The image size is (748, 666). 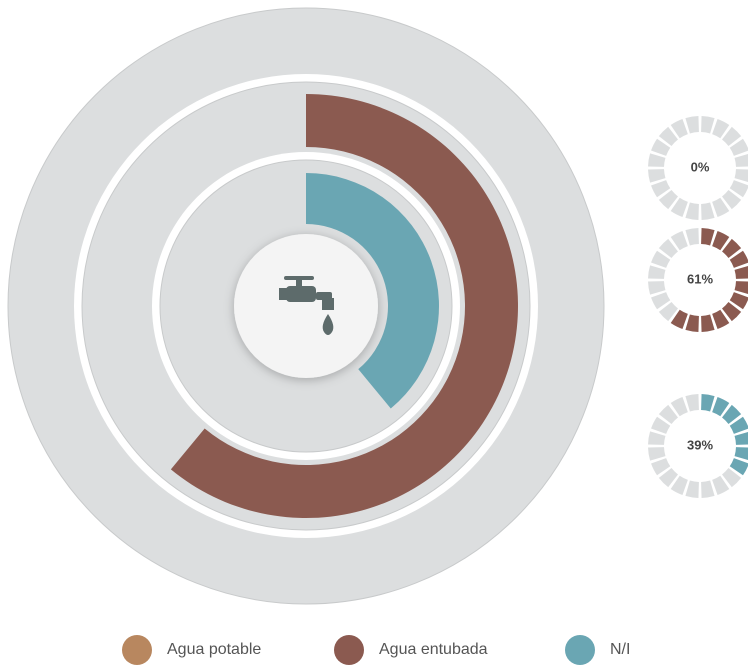 I want to click on gauge-label: 0%, so click(x=700, y=166).